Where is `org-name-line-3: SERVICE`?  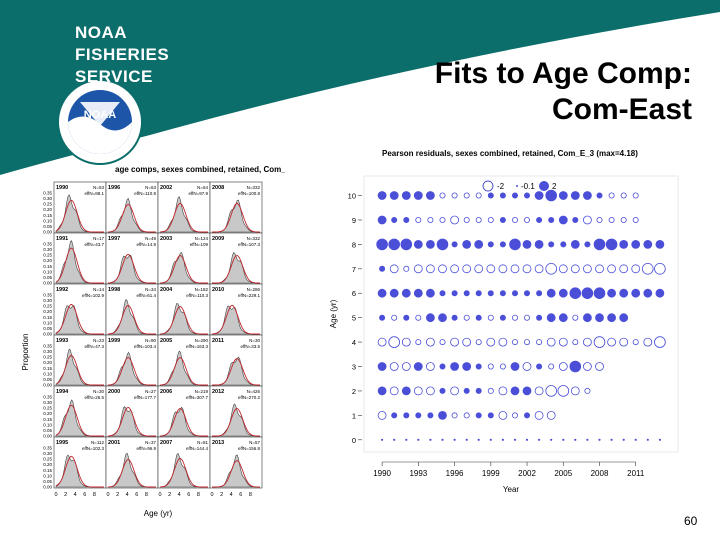
org-name-line-3: SERVICE is located at coordinates (114, 76).